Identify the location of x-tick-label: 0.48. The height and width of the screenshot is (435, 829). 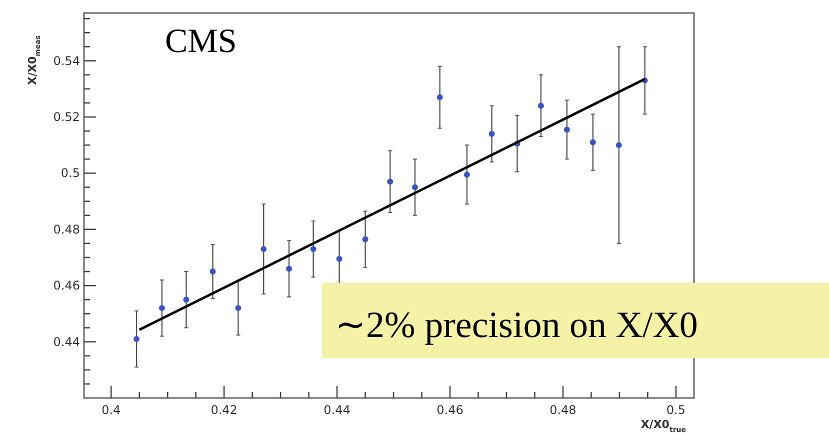
(563, 410).